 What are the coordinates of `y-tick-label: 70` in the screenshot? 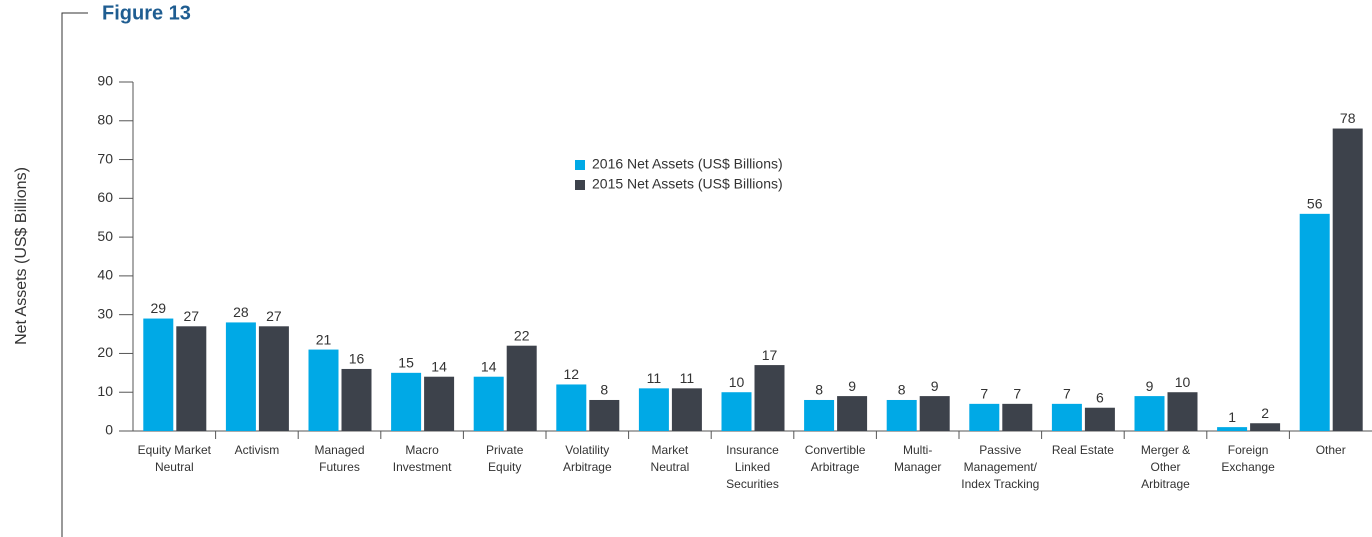 It's located at (105, 158).